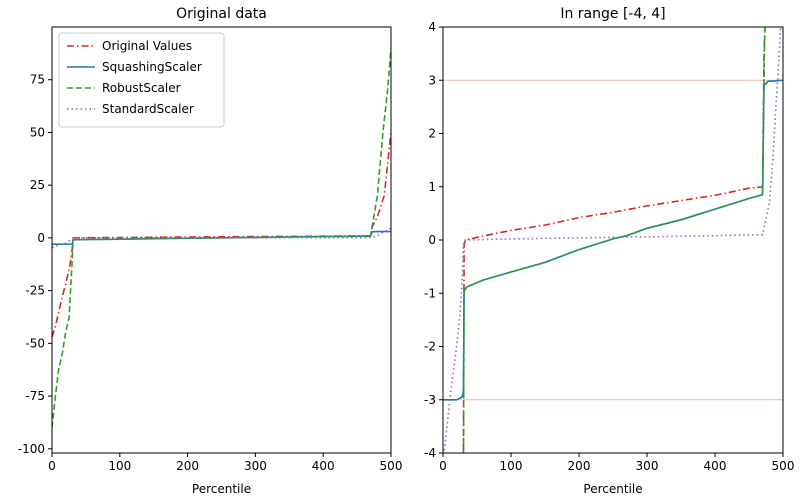  Describe the element at coordinates (221, 14) in the screenshot. I see `chart-title: Original data` at that location.